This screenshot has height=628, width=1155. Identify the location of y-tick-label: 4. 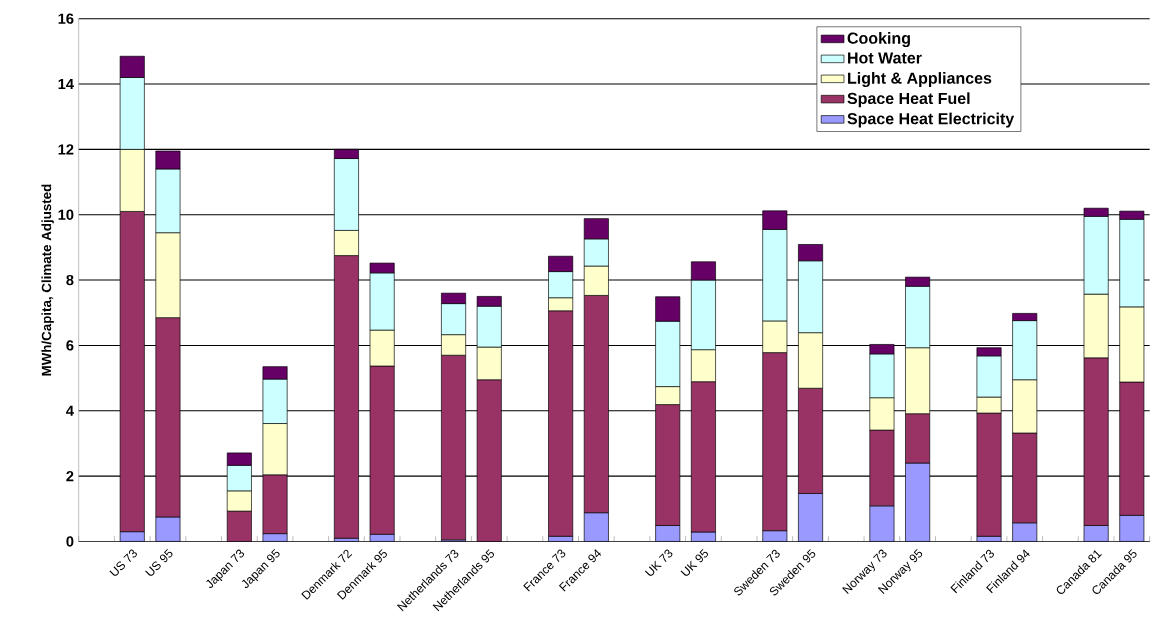
(70, 410).